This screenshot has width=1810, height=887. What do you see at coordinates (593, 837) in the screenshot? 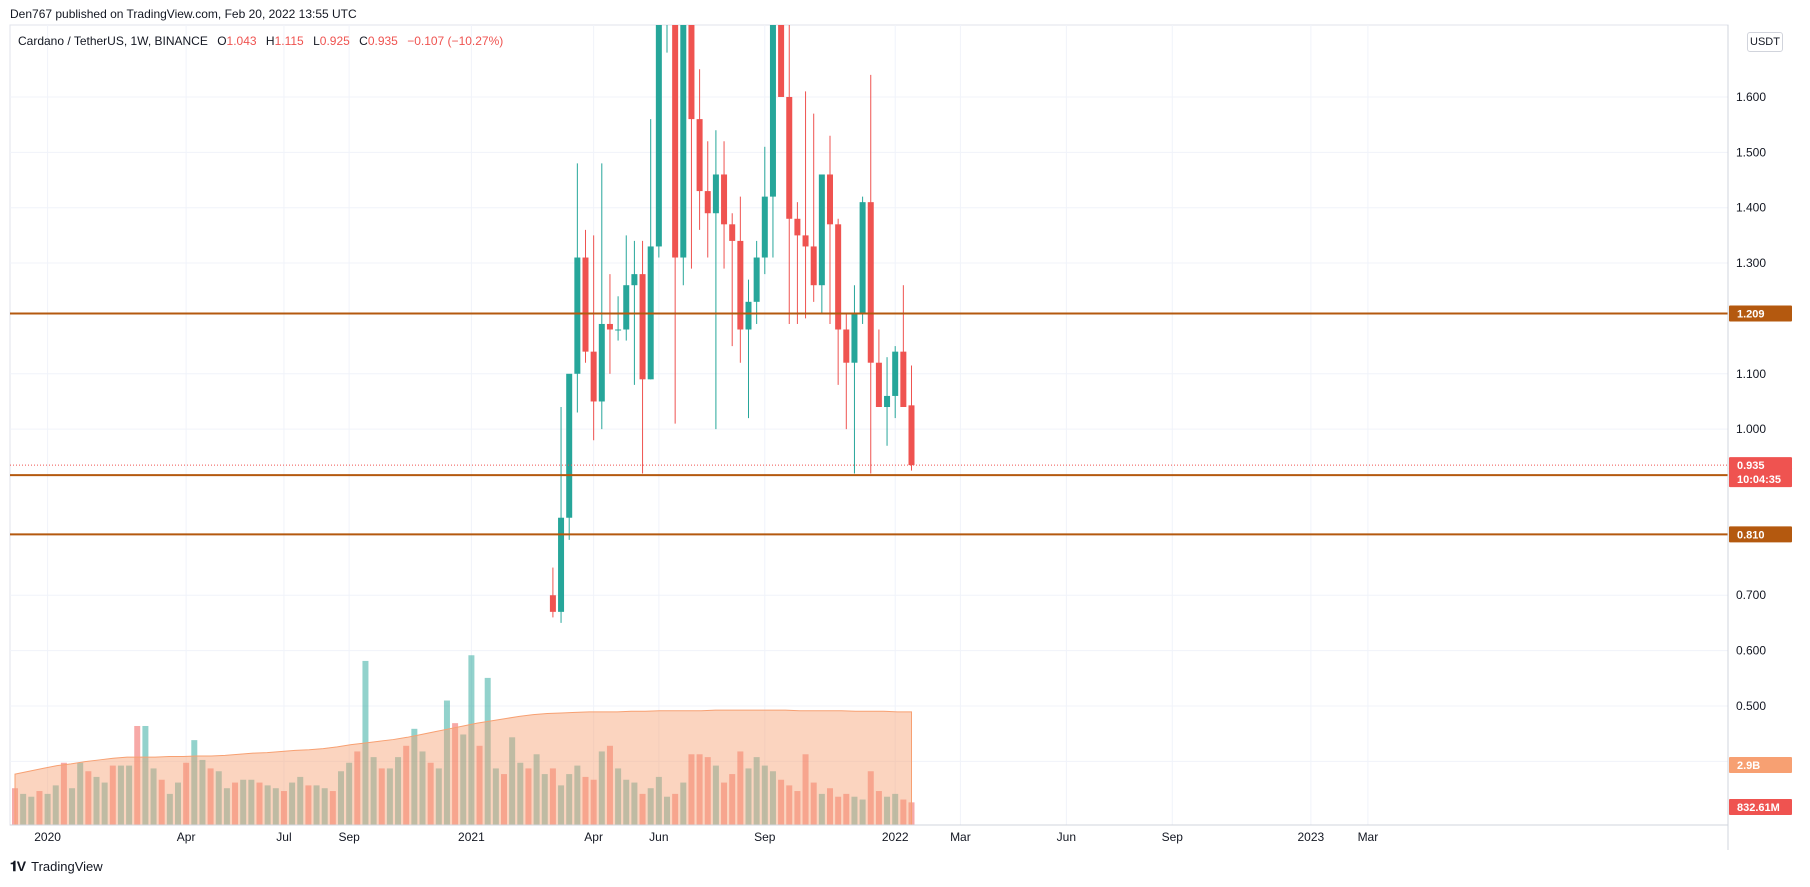
I see `x-tick-label: Apr` at bounding box center [593, 837].